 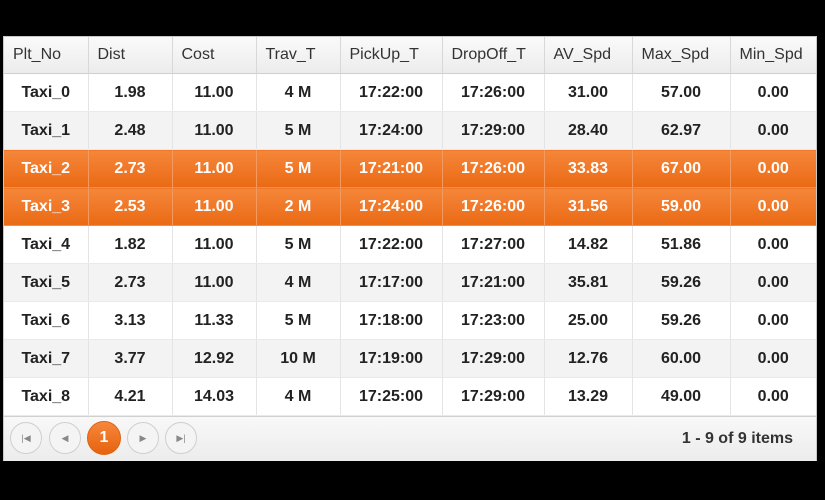 What do you see at coordinates (298, 55) in the screenshot?
I see `col-header-trav-t: Trav_T` at bounding box center [298, 55].